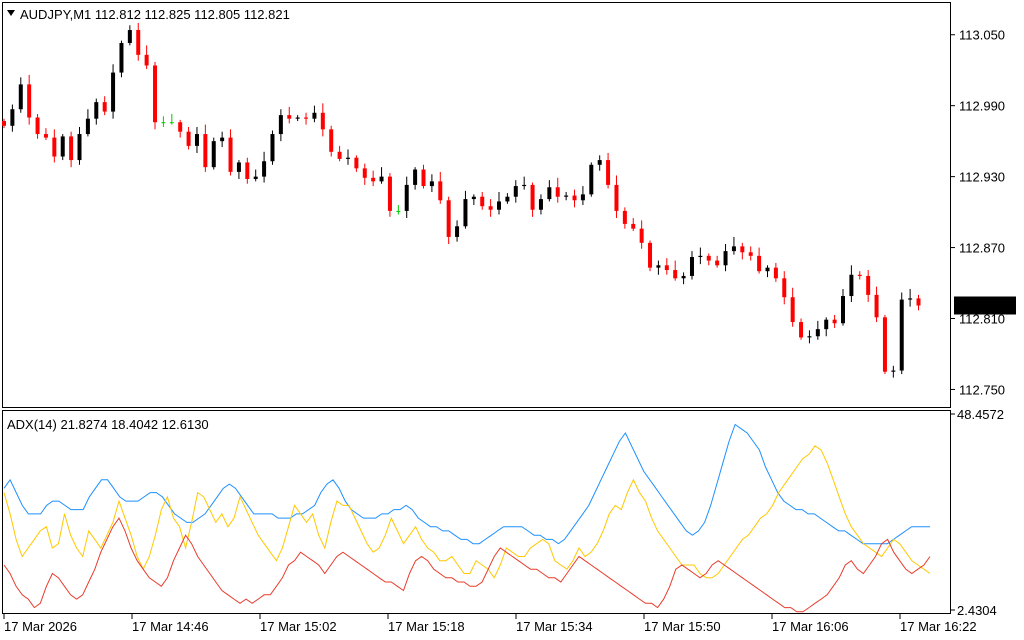  I want to click on price-tick-label: 112.870, so click(982, 248).